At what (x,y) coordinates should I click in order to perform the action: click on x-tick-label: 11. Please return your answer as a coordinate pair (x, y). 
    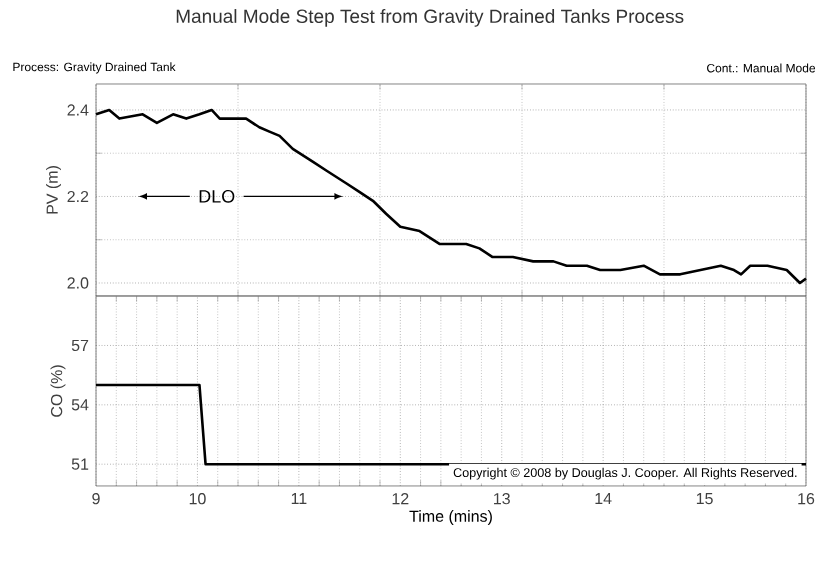
    Looking at the image, I should click on (299, 499).